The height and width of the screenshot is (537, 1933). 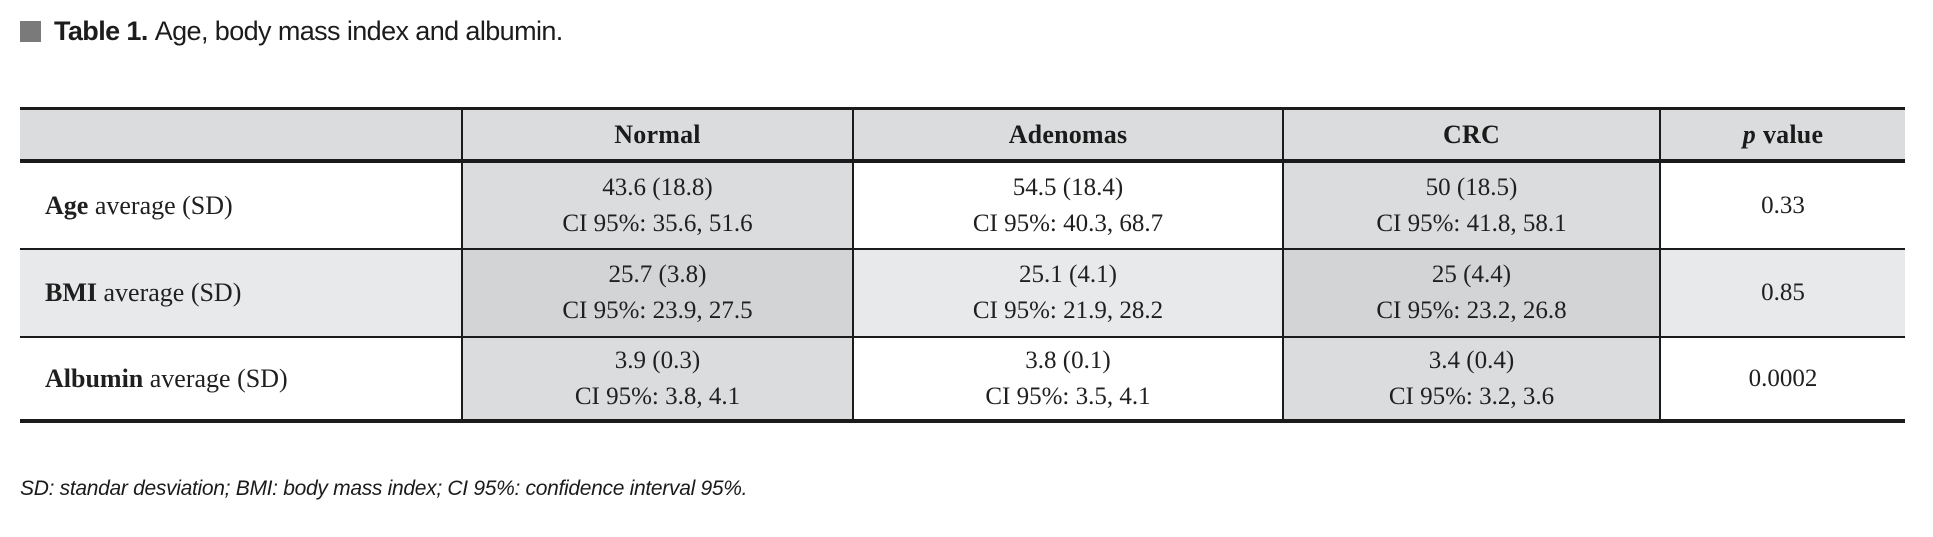 What do you see at coordinates (1068, 274) in the screenshot?
I see `cell-value-line: 25.1 (4.1)` at bounding box center [1068, 274].